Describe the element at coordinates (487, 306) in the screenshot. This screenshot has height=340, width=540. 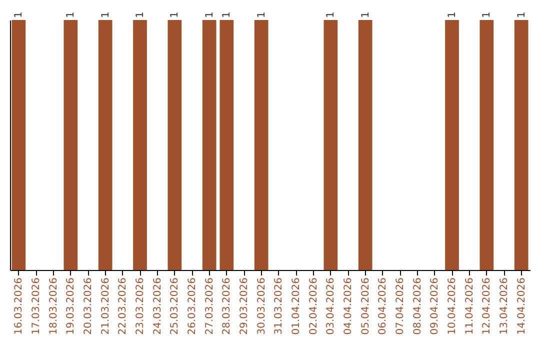
I see `x-tick-label: 12.04.2026` at that location.